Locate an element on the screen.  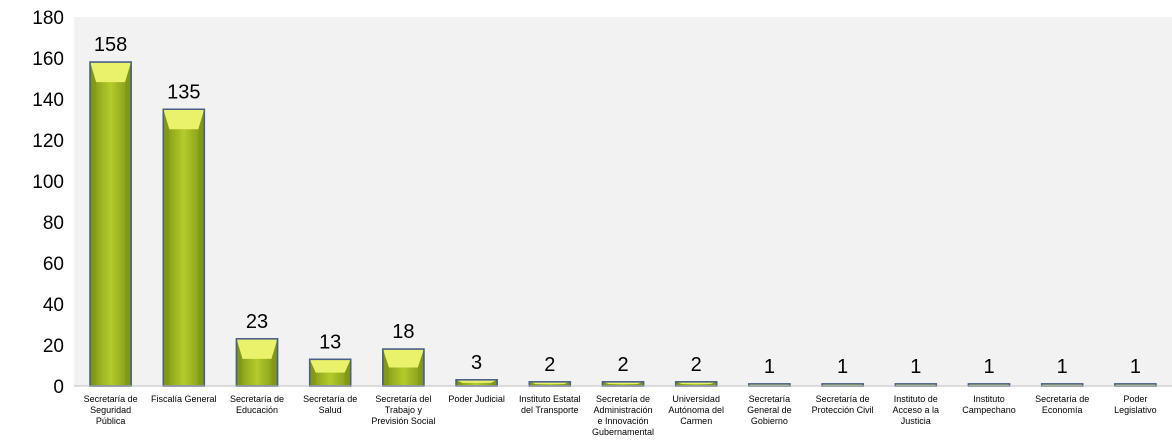
category-label: Secretaría de Seguridad Pública is located at coordinates (111, 410).